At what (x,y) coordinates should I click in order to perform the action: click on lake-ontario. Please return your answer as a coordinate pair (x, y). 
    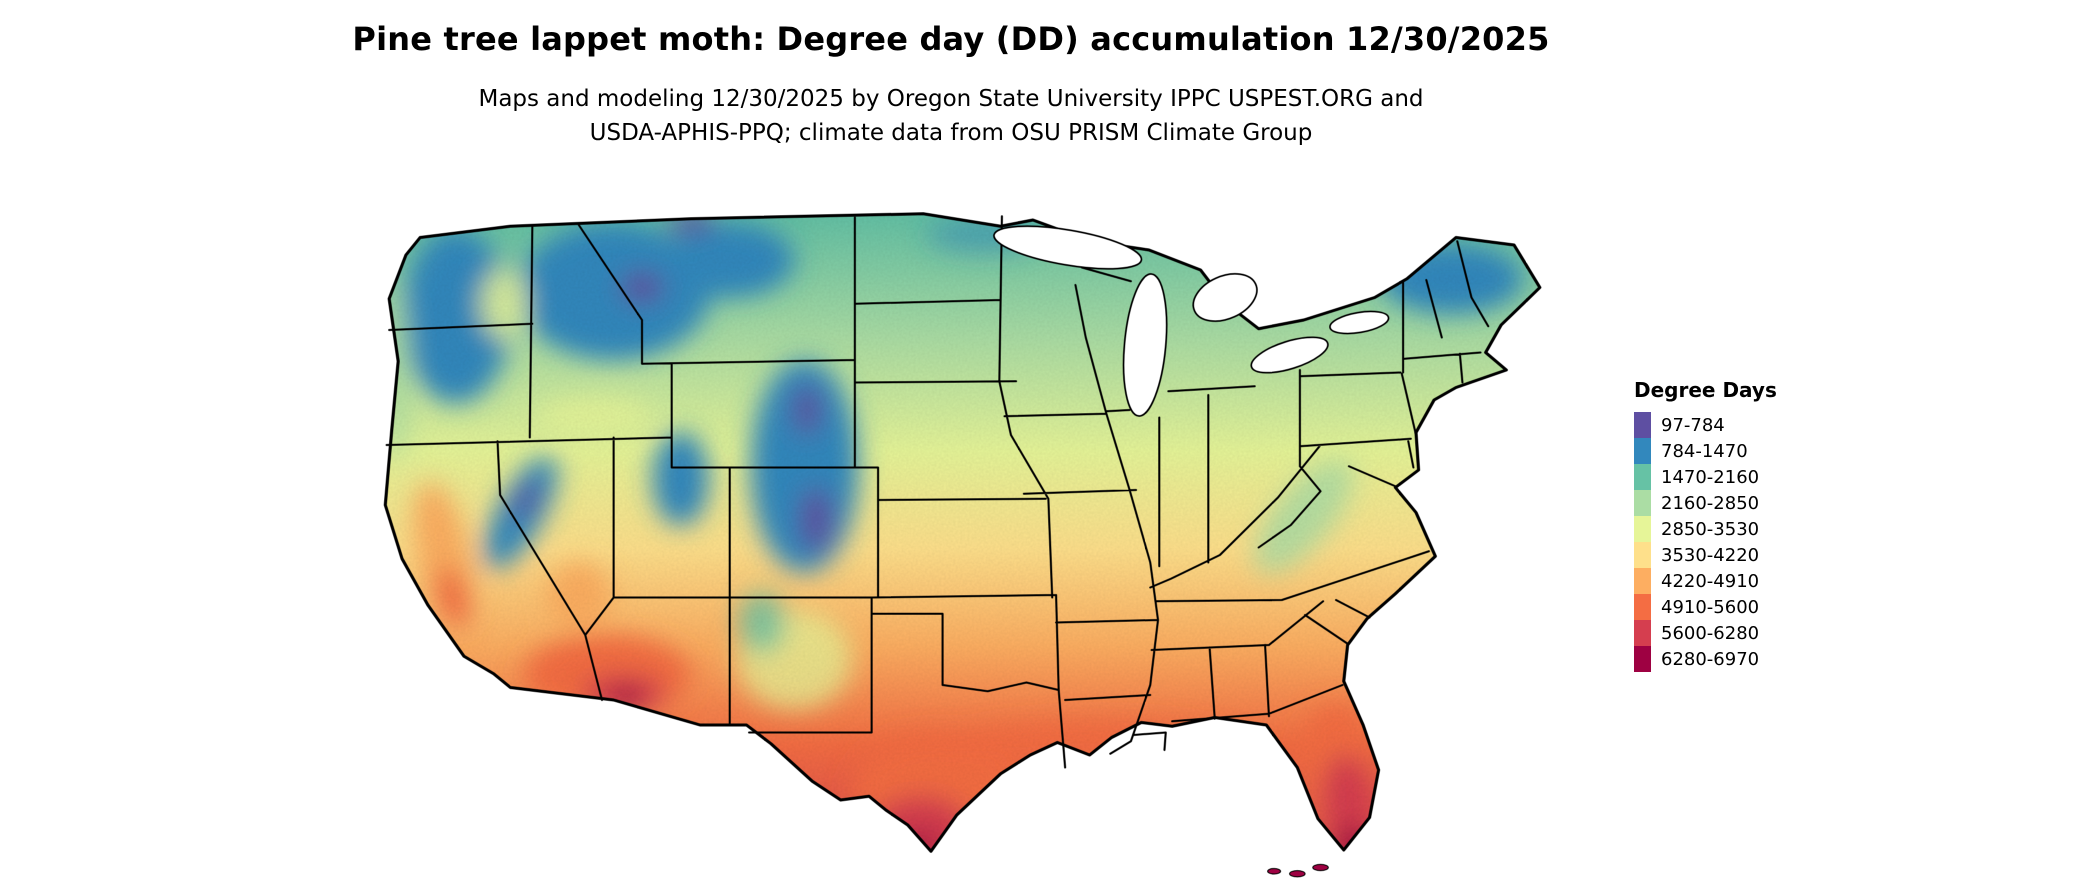
    Looking at the image, I should click on (1359, 322).